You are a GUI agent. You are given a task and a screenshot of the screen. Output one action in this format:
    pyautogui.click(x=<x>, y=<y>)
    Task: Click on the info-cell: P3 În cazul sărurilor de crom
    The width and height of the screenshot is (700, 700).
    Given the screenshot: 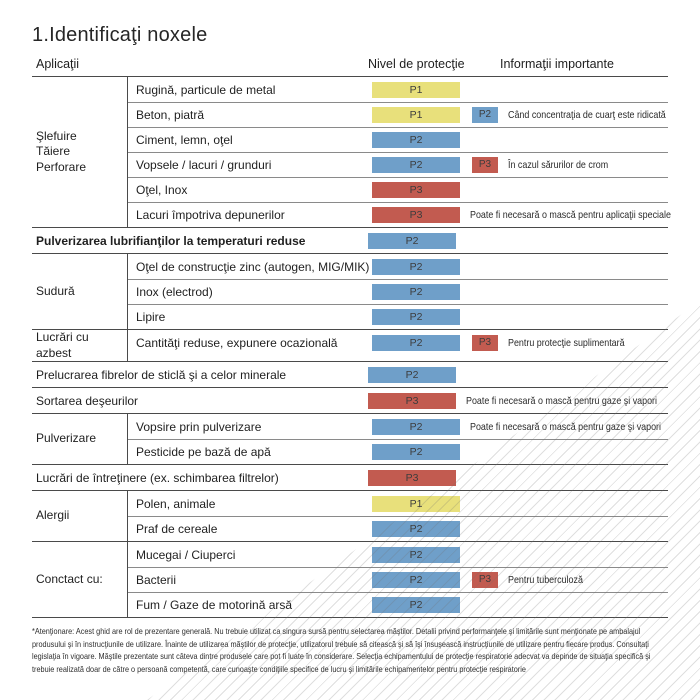 What is the action you would take?
    pyautogui.click(x=564, y=165)
    